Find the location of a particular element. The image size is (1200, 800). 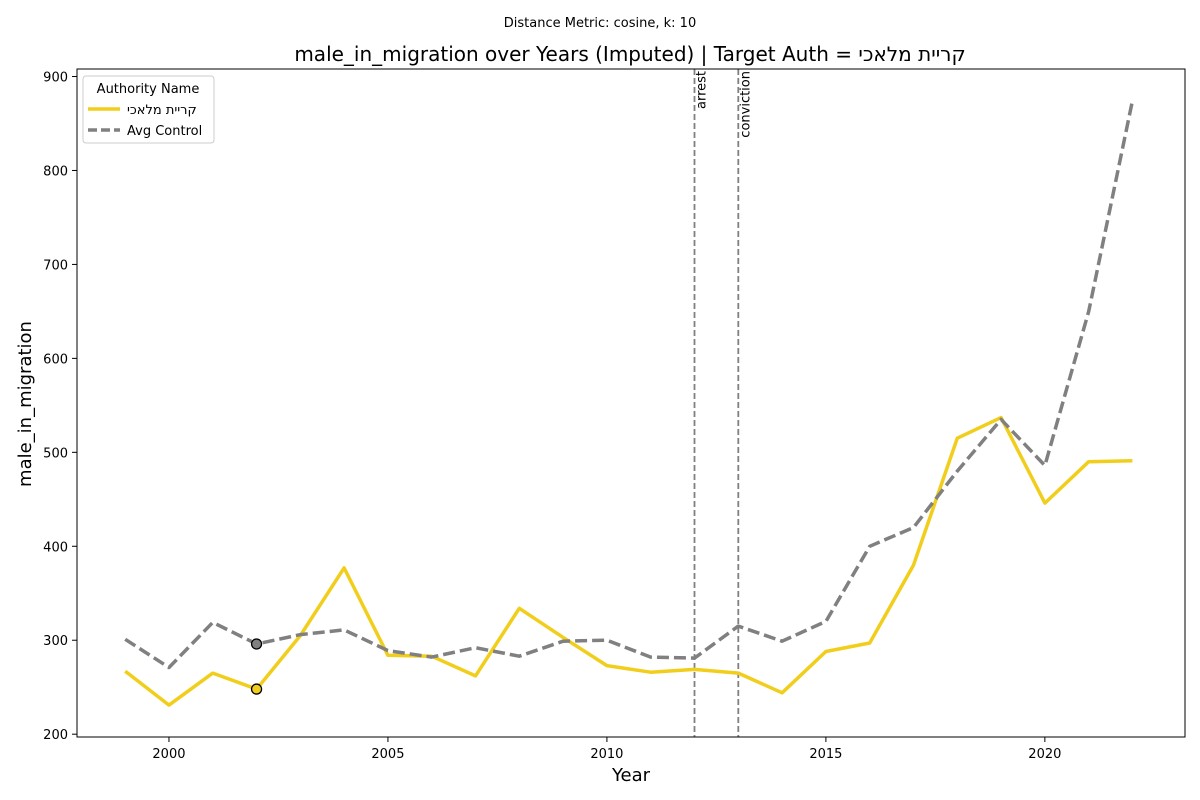

x-axis: 2000 2005 2010 2015 2020 is located at coordinates (606, 749).